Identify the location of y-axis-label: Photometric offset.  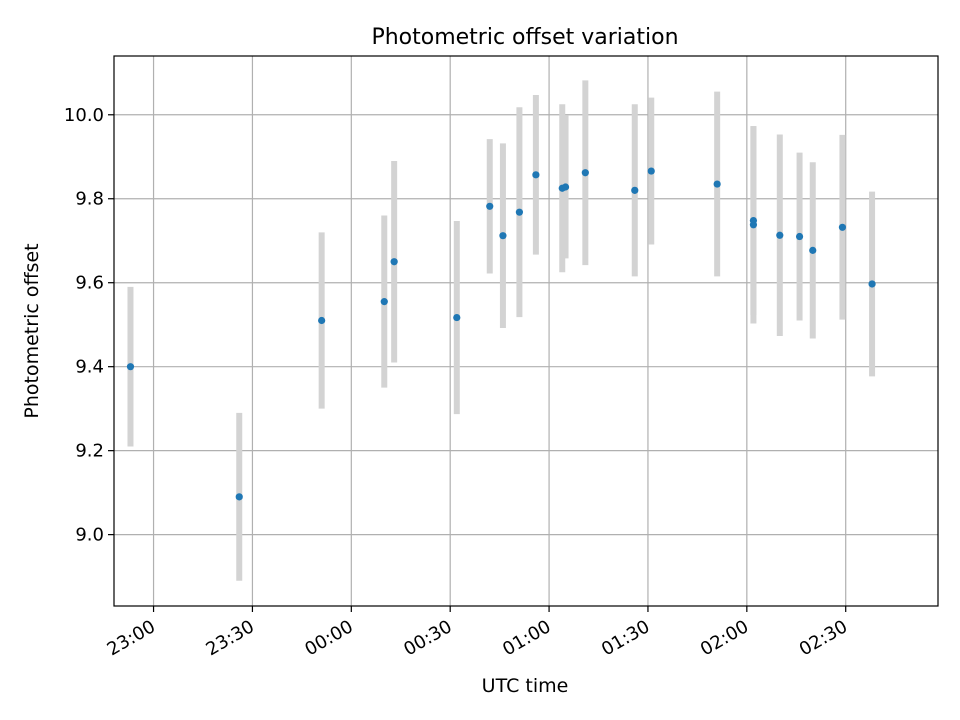
(32, 330).